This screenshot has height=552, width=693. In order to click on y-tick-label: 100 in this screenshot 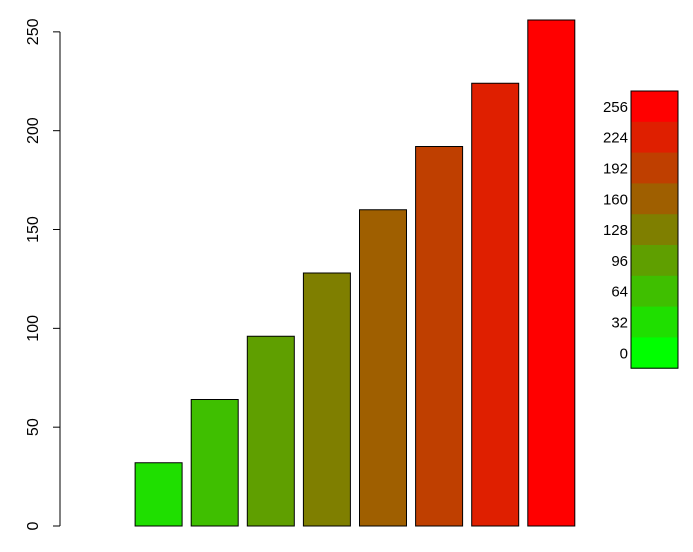, I will do `click(33, 328)`.